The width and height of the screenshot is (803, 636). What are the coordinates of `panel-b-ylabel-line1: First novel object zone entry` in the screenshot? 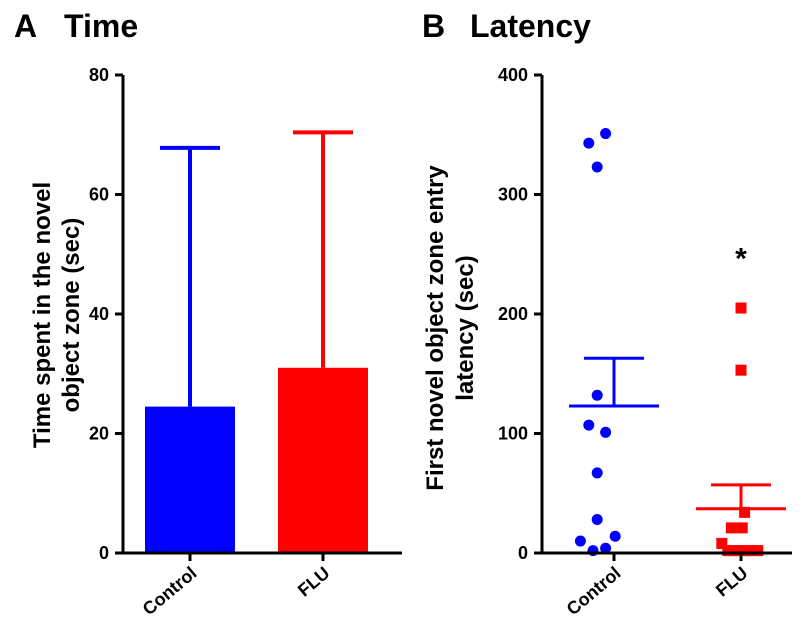 It's located at (435, 328).